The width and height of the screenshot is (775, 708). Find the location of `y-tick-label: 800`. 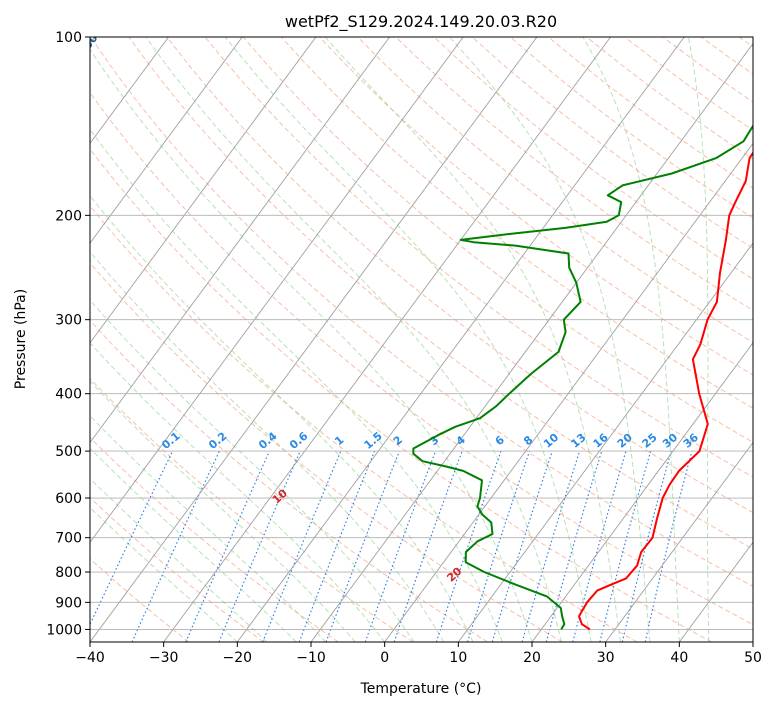

y-tick-label: 800 is located at coordinates (68, 573).